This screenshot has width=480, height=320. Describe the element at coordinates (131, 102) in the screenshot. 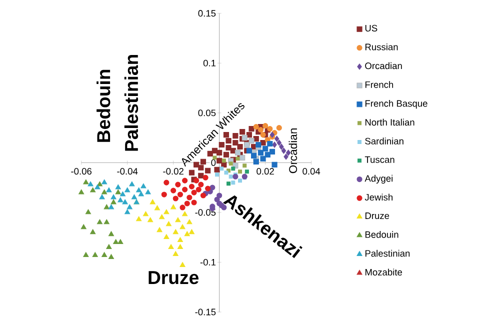

I see `annotation: Palestinian` at that location.